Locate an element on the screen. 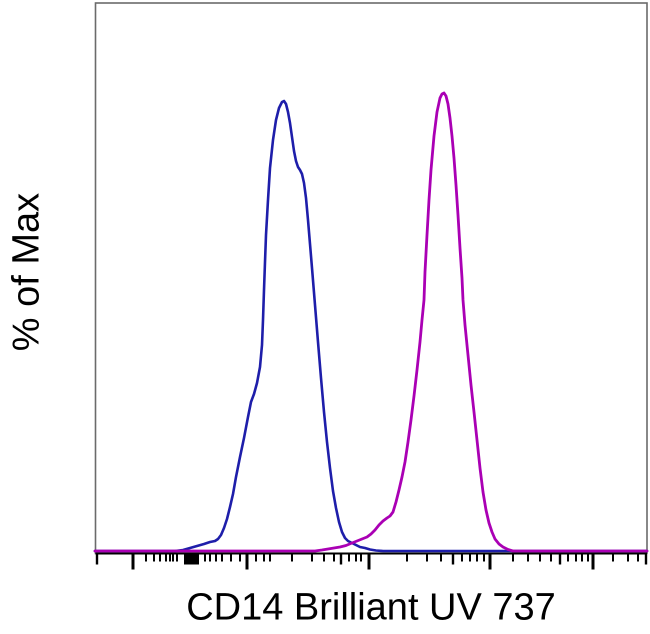 This screenshot has height=634, width=650. x-axis-tick-cluster is located at coordinates (191, 559).